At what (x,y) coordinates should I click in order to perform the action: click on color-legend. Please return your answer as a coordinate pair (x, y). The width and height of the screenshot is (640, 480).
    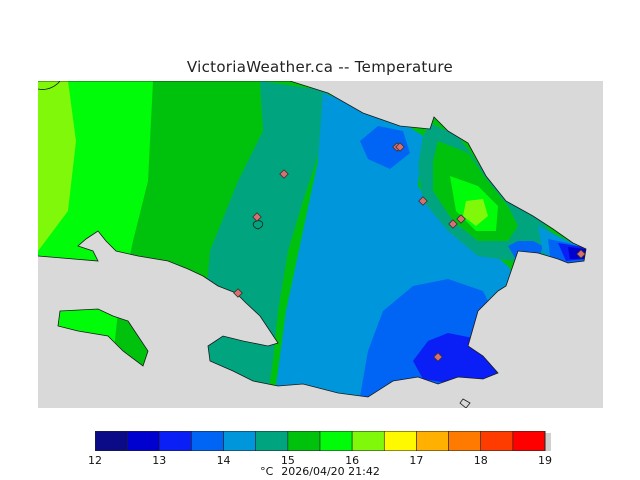
    Looking at the image, I should click on (323, 441).